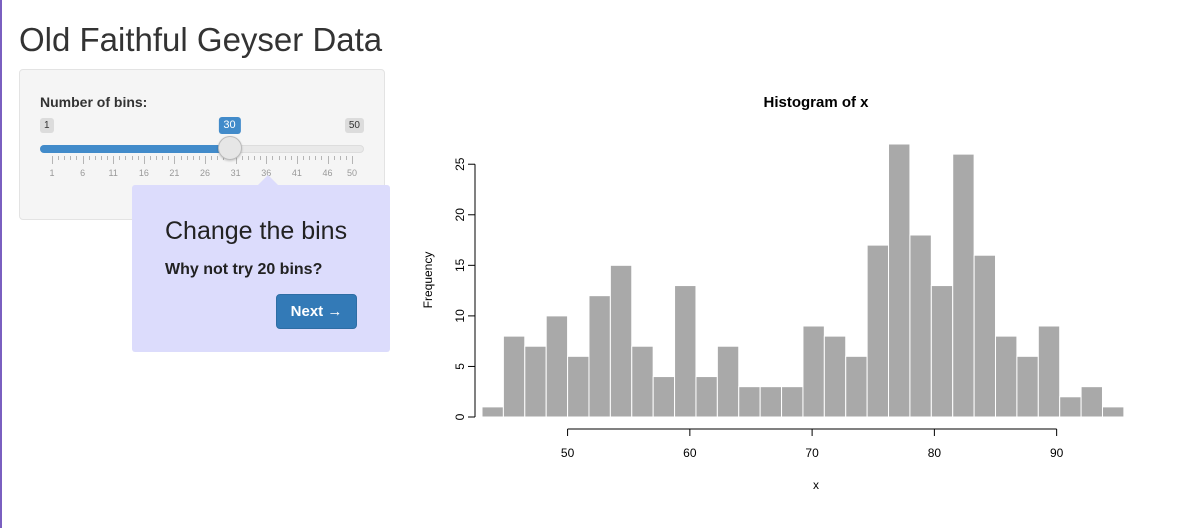  I want to click on slider-max-badge: 50, so click(354, 125).